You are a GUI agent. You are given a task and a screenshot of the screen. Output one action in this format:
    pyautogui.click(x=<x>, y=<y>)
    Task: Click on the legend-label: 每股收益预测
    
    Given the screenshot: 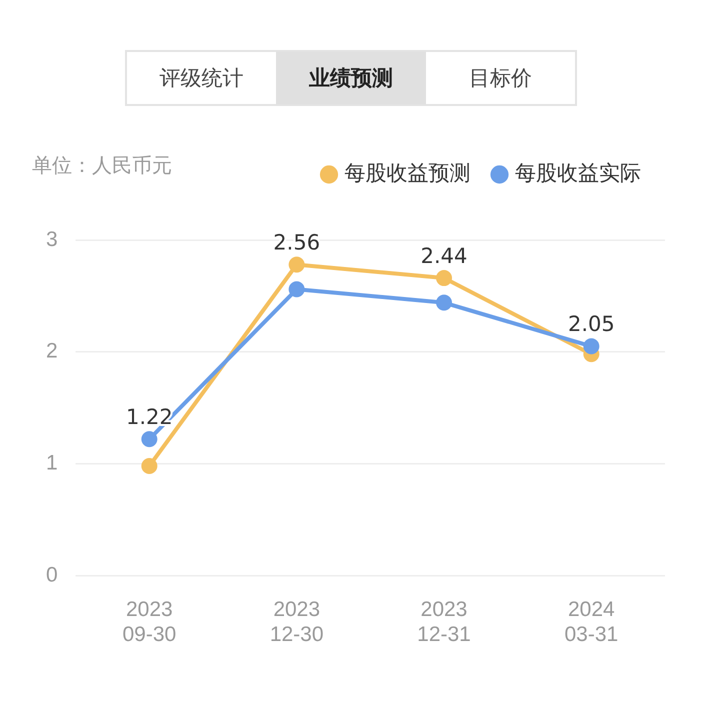 What is the action you would take?
    pyautogui.click(x=407, y=172)
    